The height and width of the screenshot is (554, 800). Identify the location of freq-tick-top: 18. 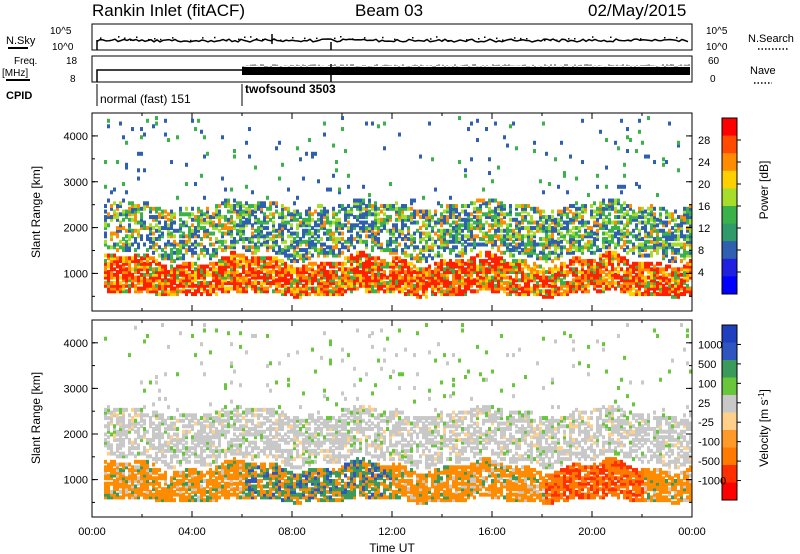
(72, 61).